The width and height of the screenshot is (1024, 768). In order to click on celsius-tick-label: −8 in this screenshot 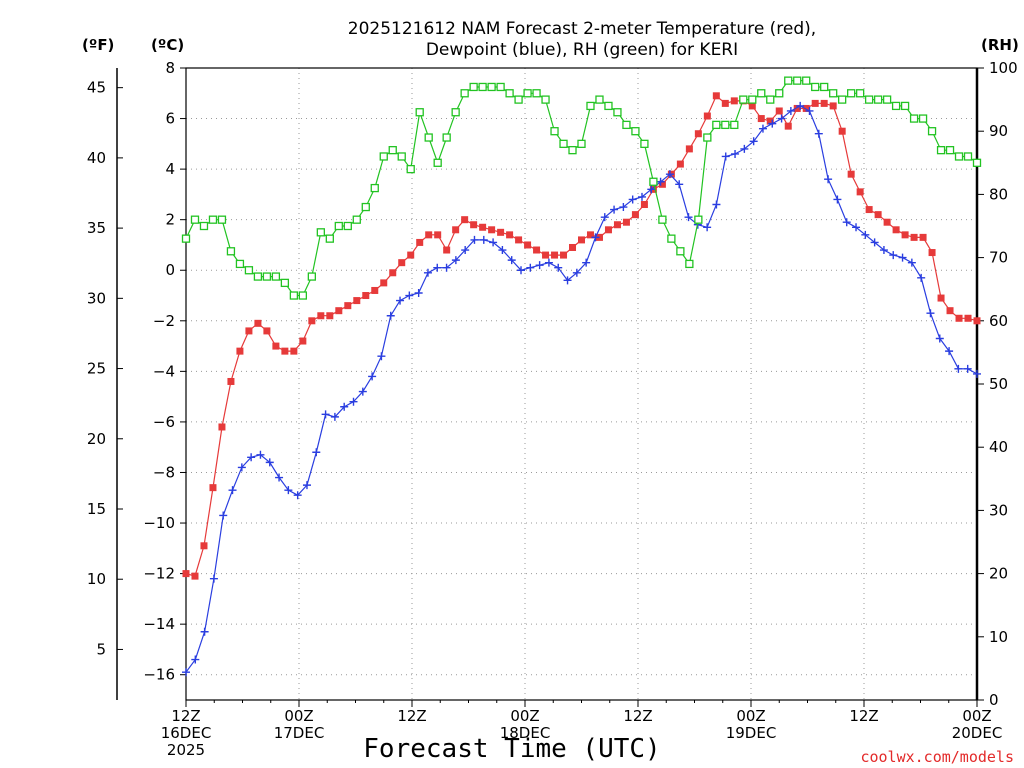, I will do `click(164, 472)`.